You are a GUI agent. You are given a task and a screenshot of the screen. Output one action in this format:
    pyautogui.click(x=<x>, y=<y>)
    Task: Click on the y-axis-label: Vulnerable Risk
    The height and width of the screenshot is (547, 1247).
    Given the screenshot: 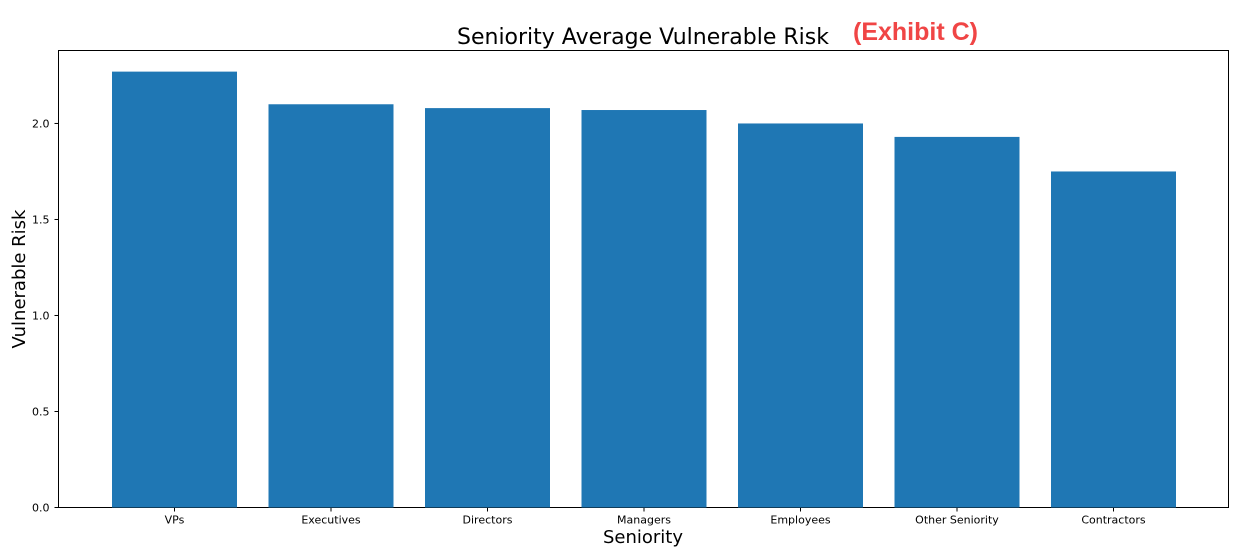 What is the action you would take?
    pyautogui.click(x=19, y=279)
    